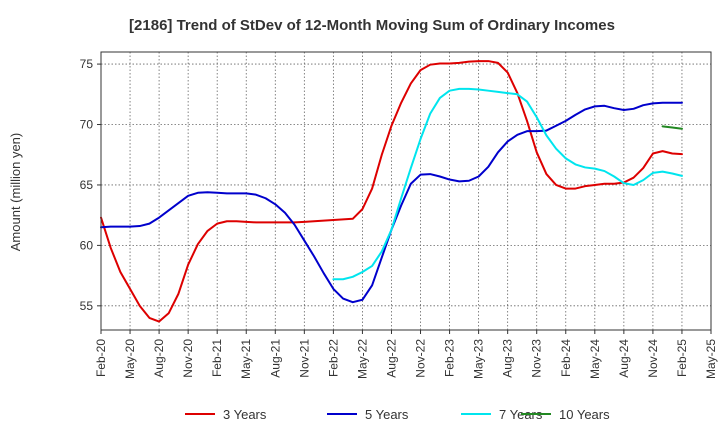 The width and height of the screenshot is (720, 440). Describe the element at coordinates (566, 358) in the screenshot. I see `x-tick-label: Feb-24` at that location.